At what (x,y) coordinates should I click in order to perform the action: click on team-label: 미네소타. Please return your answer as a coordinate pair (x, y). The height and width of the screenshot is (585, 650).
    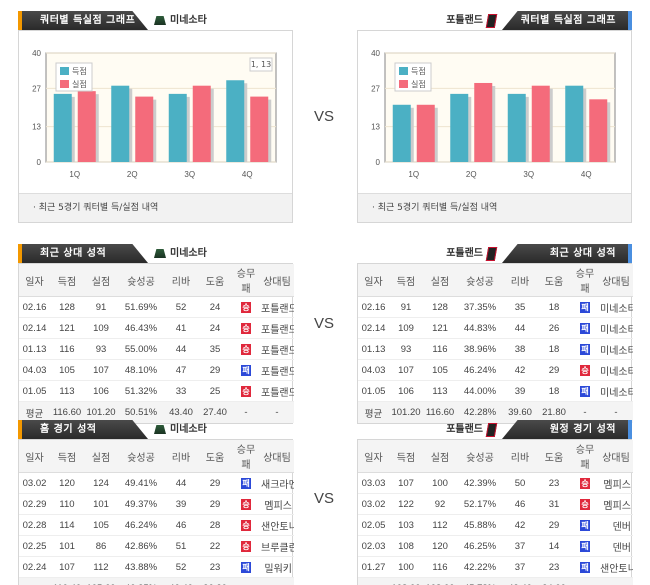
    Looking at the image, I should click on (180, 253).